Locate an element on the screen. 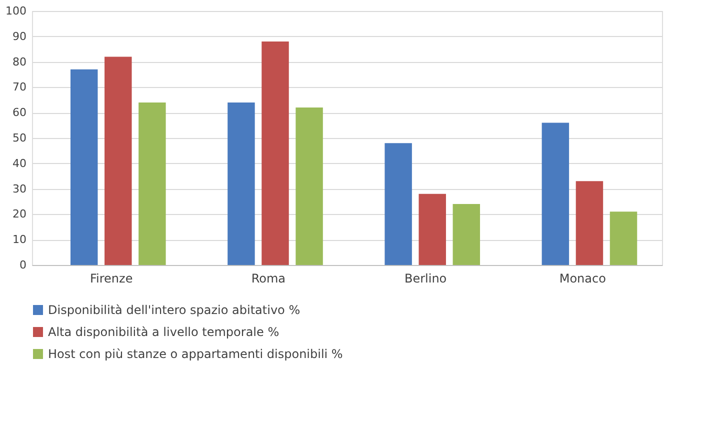 This screenshot has height=438, width=715. y-tick-label: 100 is located at coordinates (16, 11).